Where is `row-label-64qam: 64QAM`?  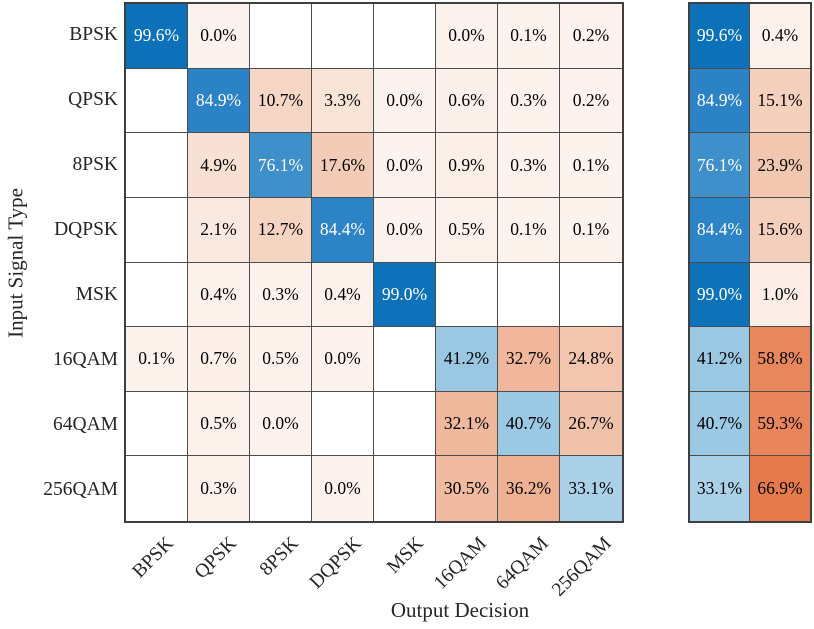
row-label-64qam: 64QAM is located at coordinates (85, 425).